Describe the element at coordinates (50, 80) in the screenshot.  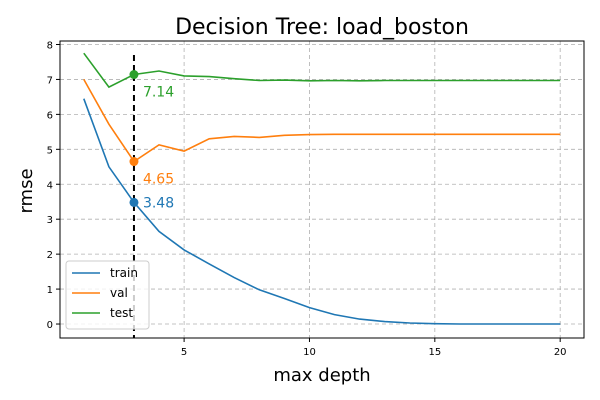
I see `y-tick-label: 7` at that location.